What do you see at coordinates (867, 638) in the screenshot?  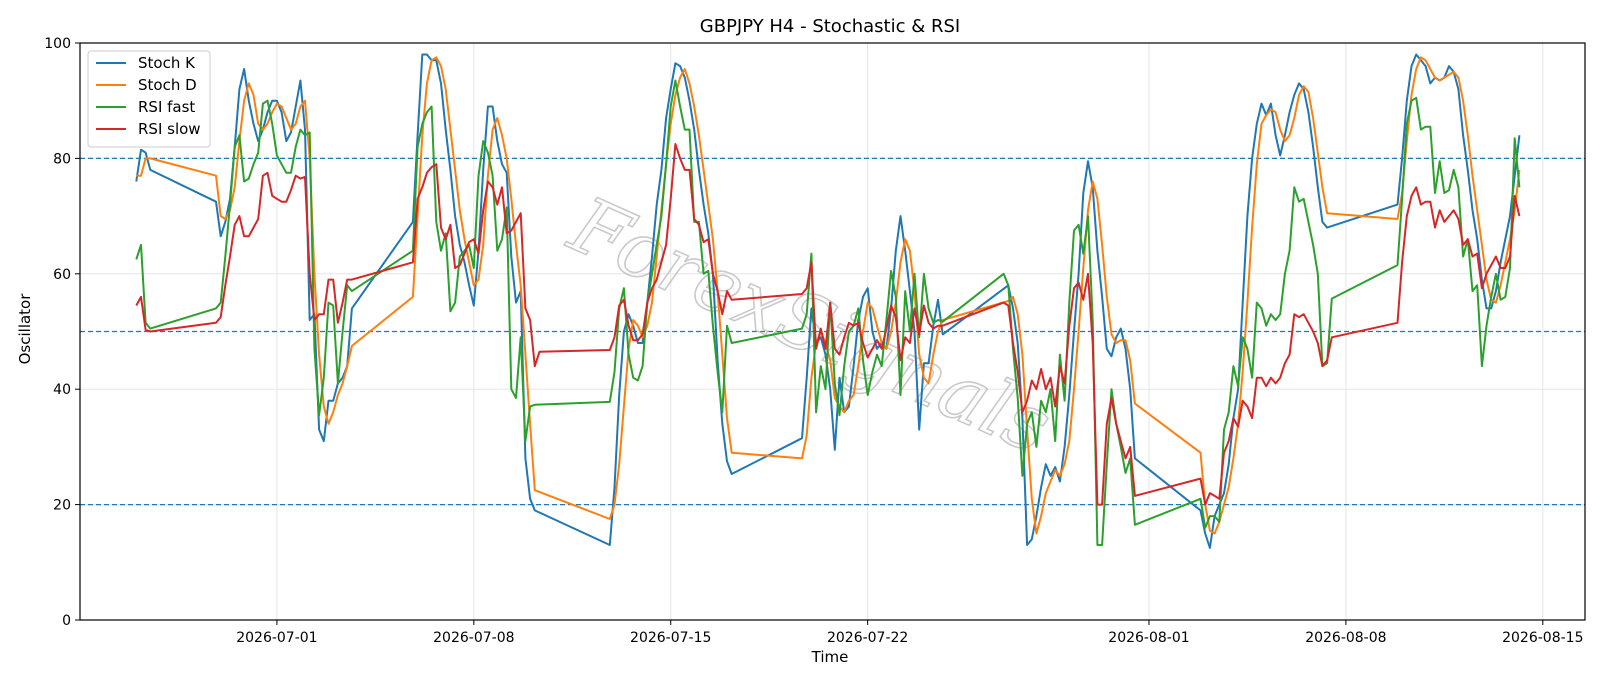 I see `x-tick-label: 2026-07-22` at bounding box center [867, 638].